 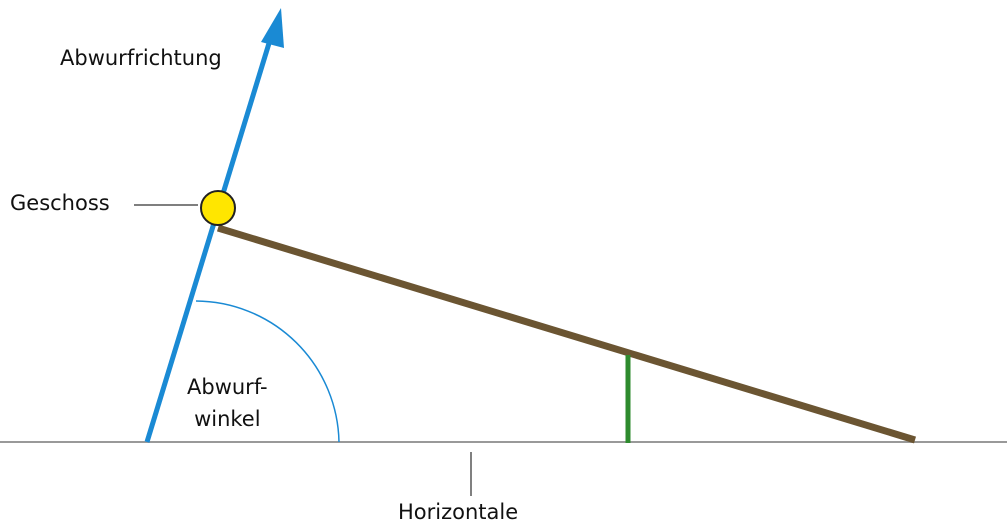 I want to click on projectile-label: Geschoss, so click(x=60, y=203).